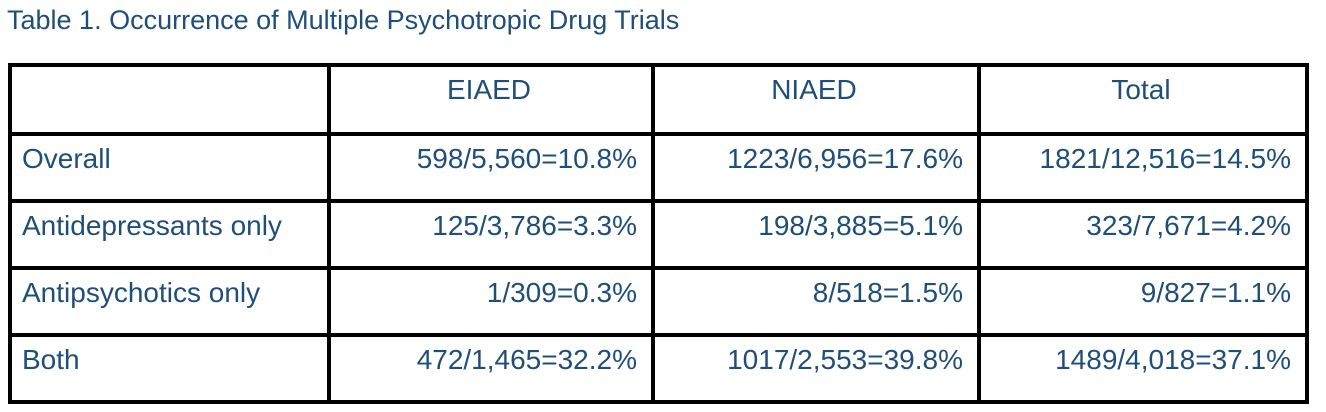 This screenshot has height=412, width=1326. I want to click on cell-overall-eiaed: 598/5,560=10.8%, so click(491, 167).